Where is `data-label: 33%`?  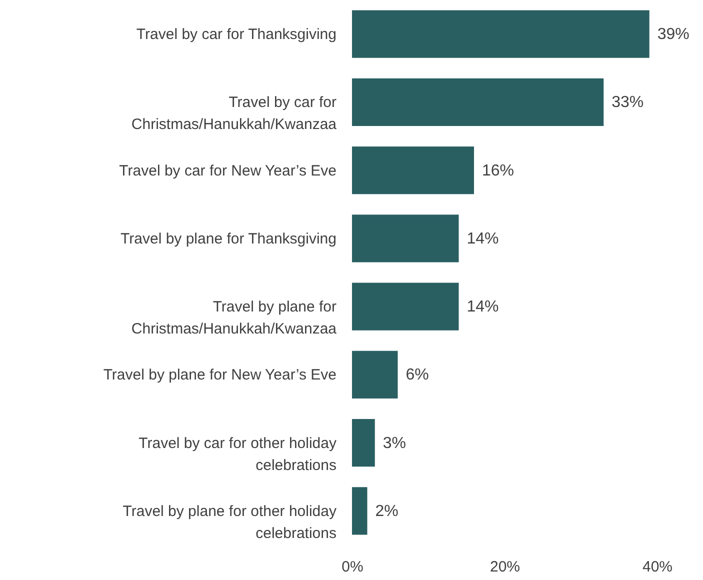 data-label: 33% is located at coordinates (628, 103).